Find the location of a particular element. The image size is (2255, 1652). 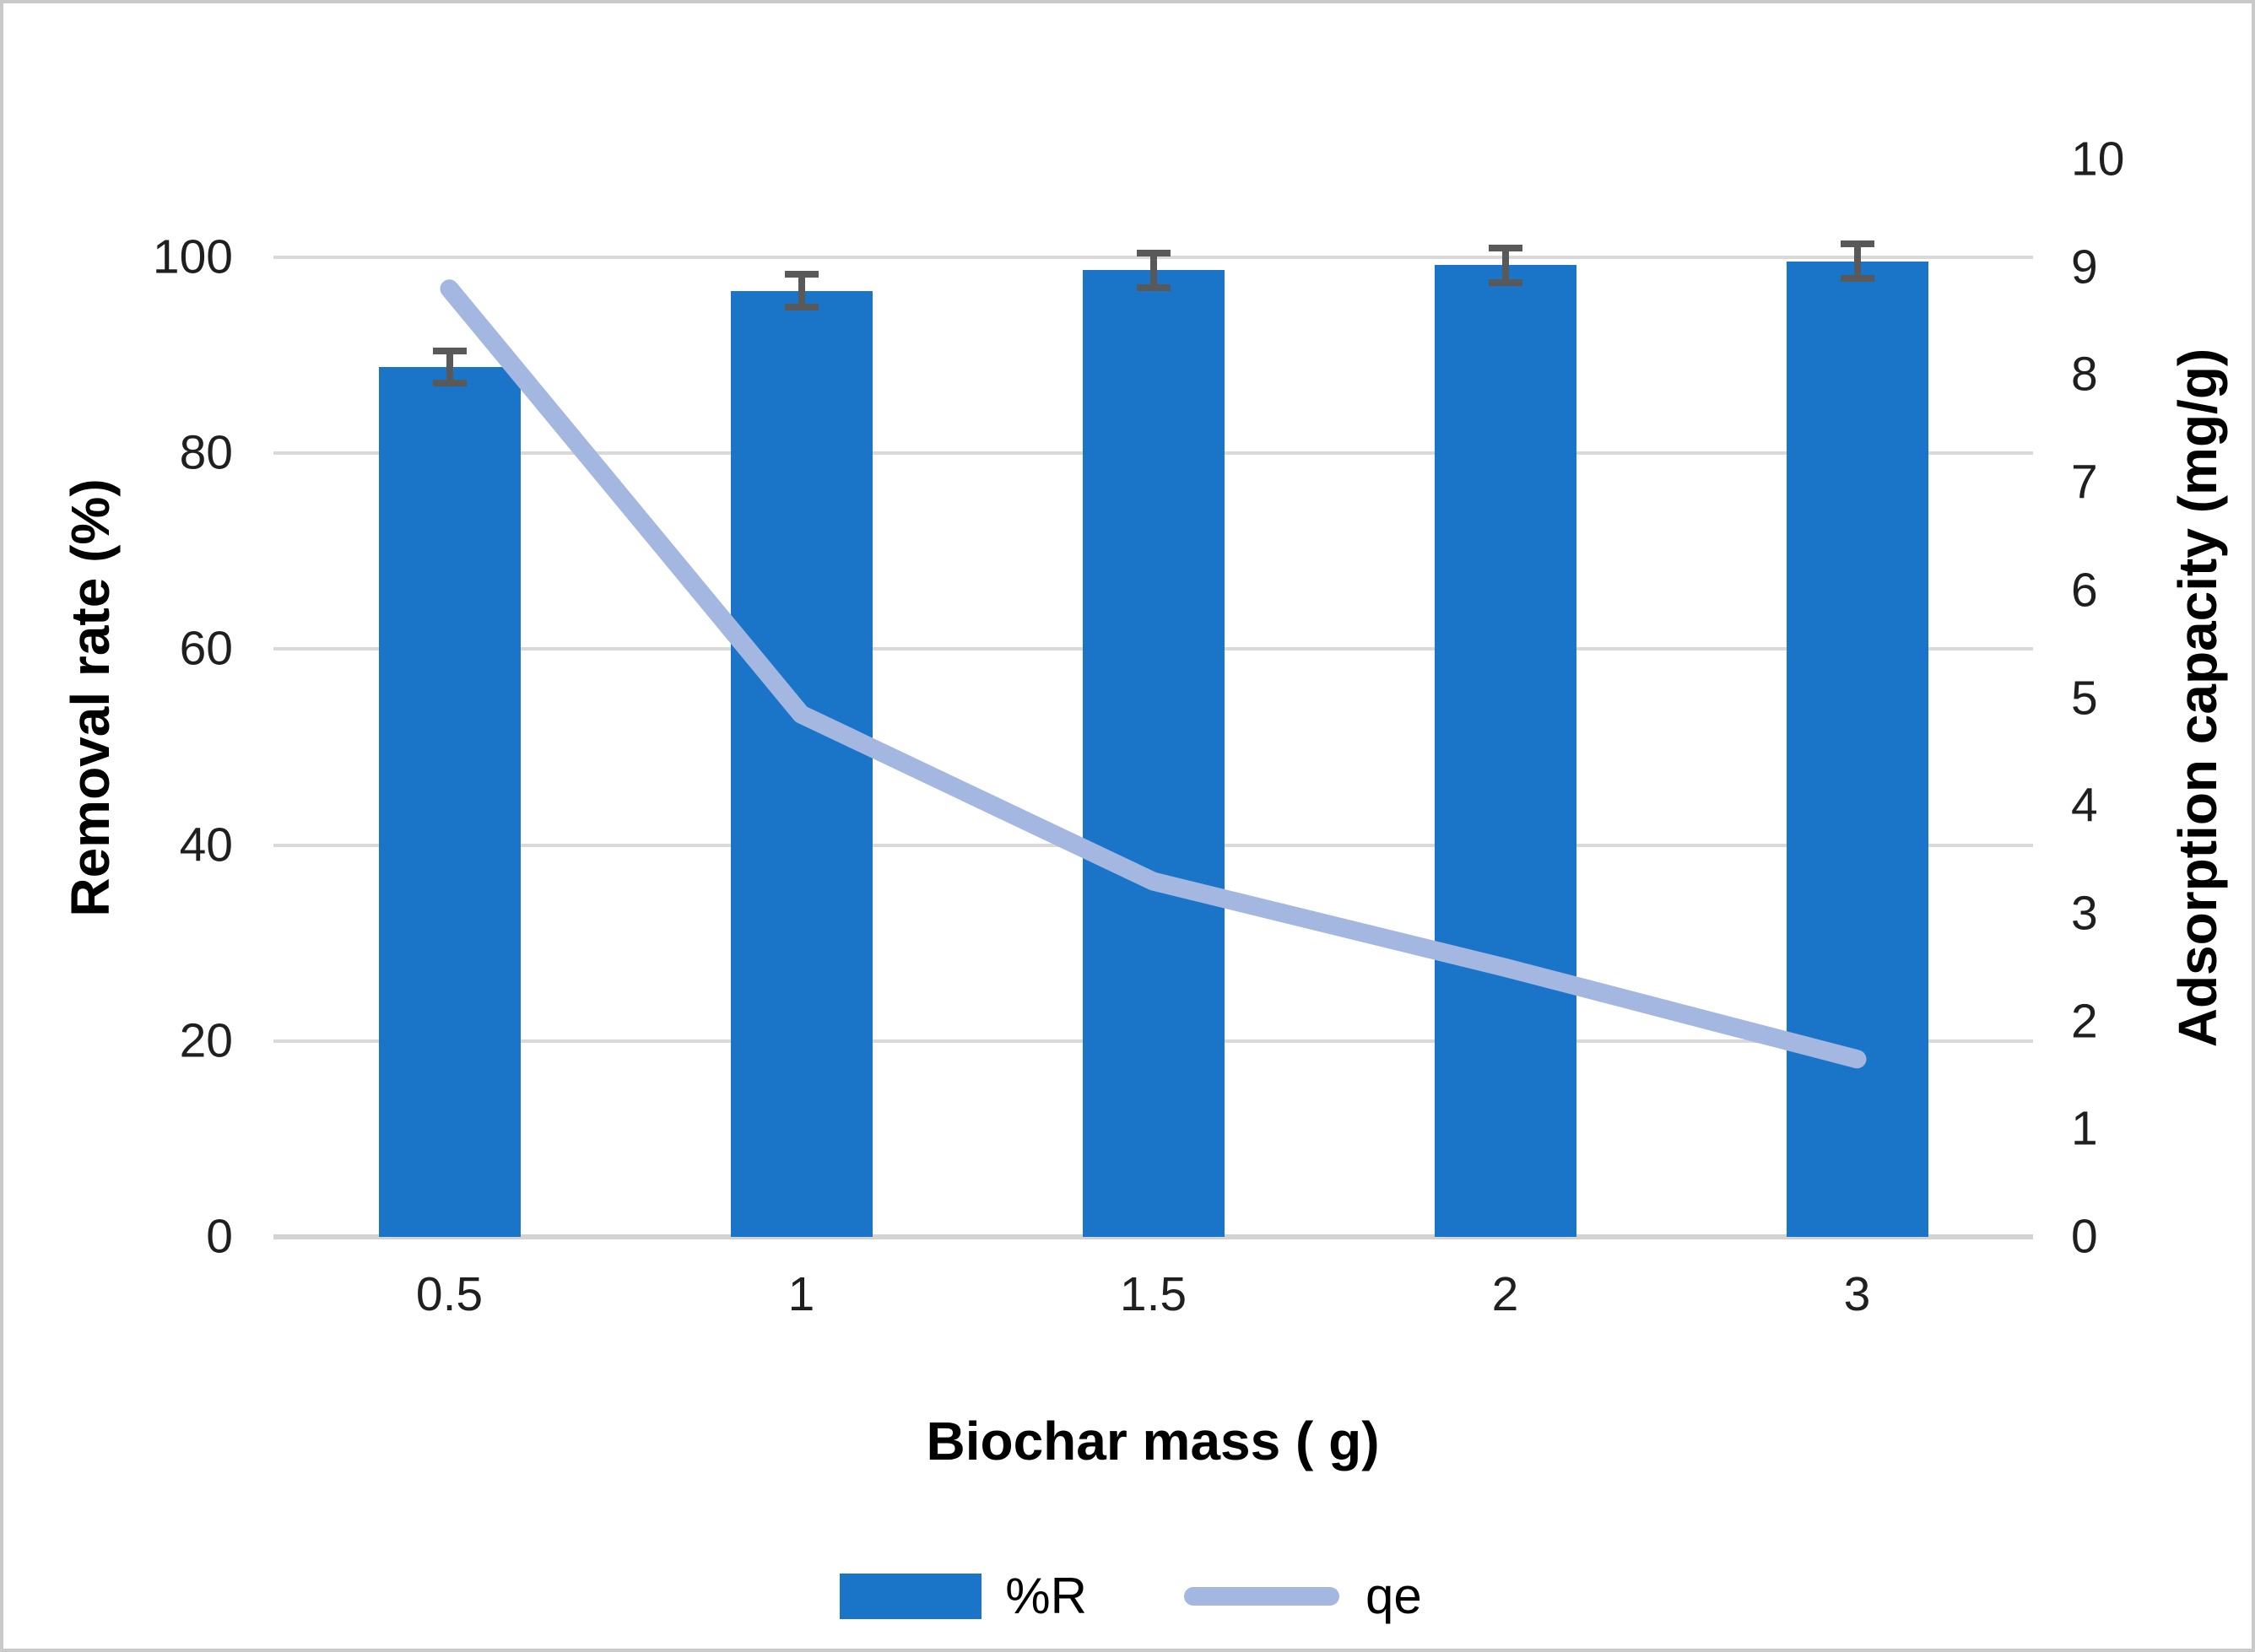

x-axis-tick-2: 2 is located at coordinates (1505, 1294).